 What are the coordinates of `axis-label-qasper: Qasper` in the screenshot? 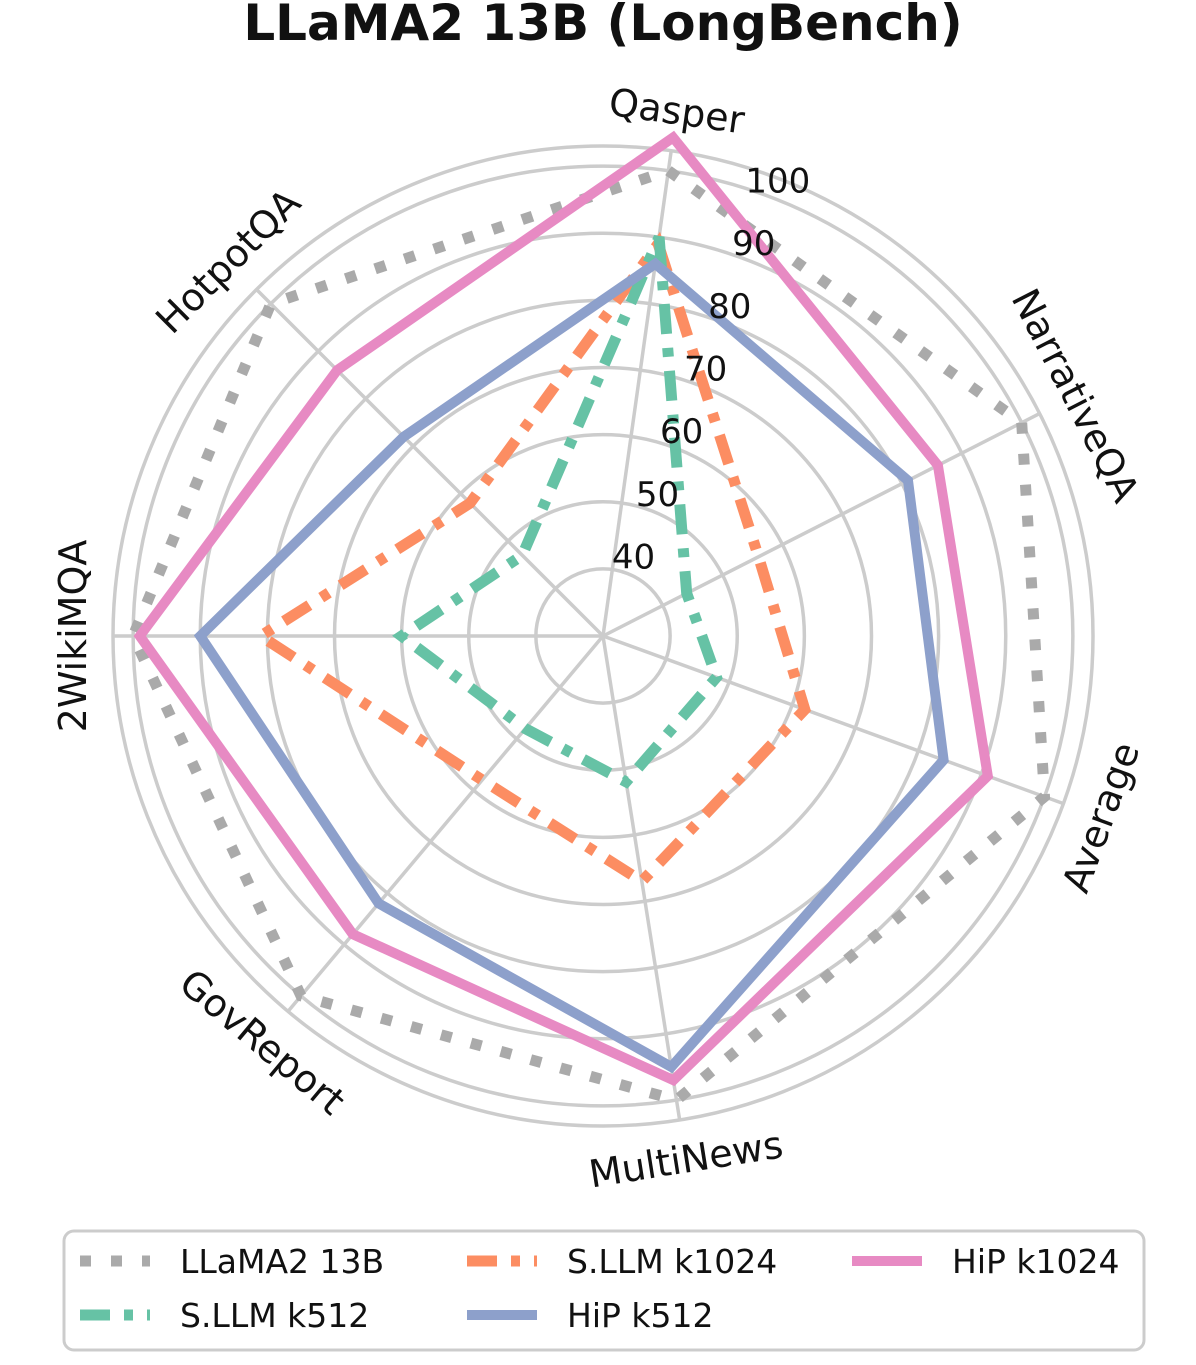 It's located at (676, 111).